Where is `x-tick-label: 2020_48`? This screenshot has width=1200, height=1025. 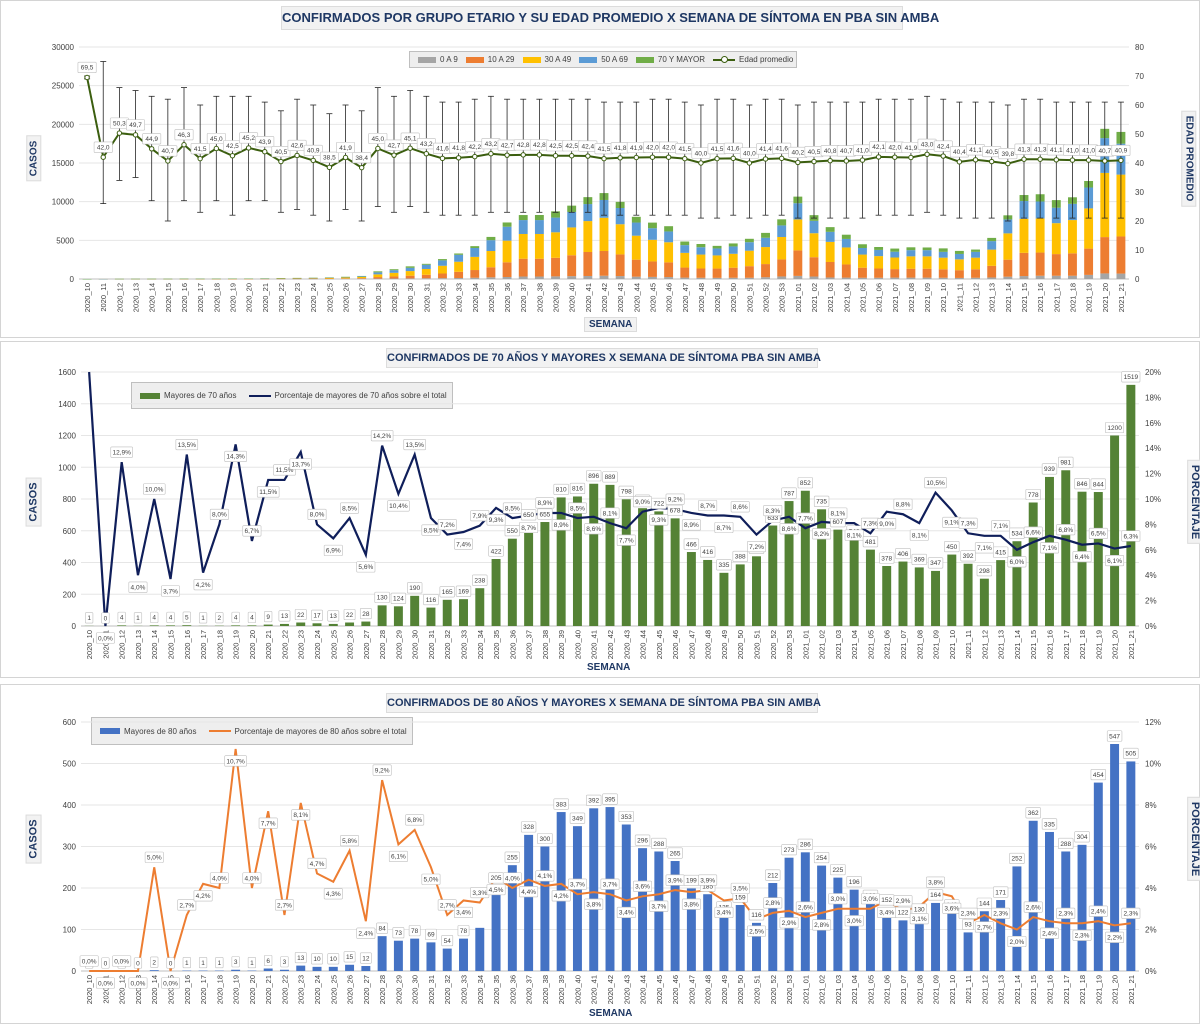
x-tick-label: 2020_48 is located at coordinates (708, 989).